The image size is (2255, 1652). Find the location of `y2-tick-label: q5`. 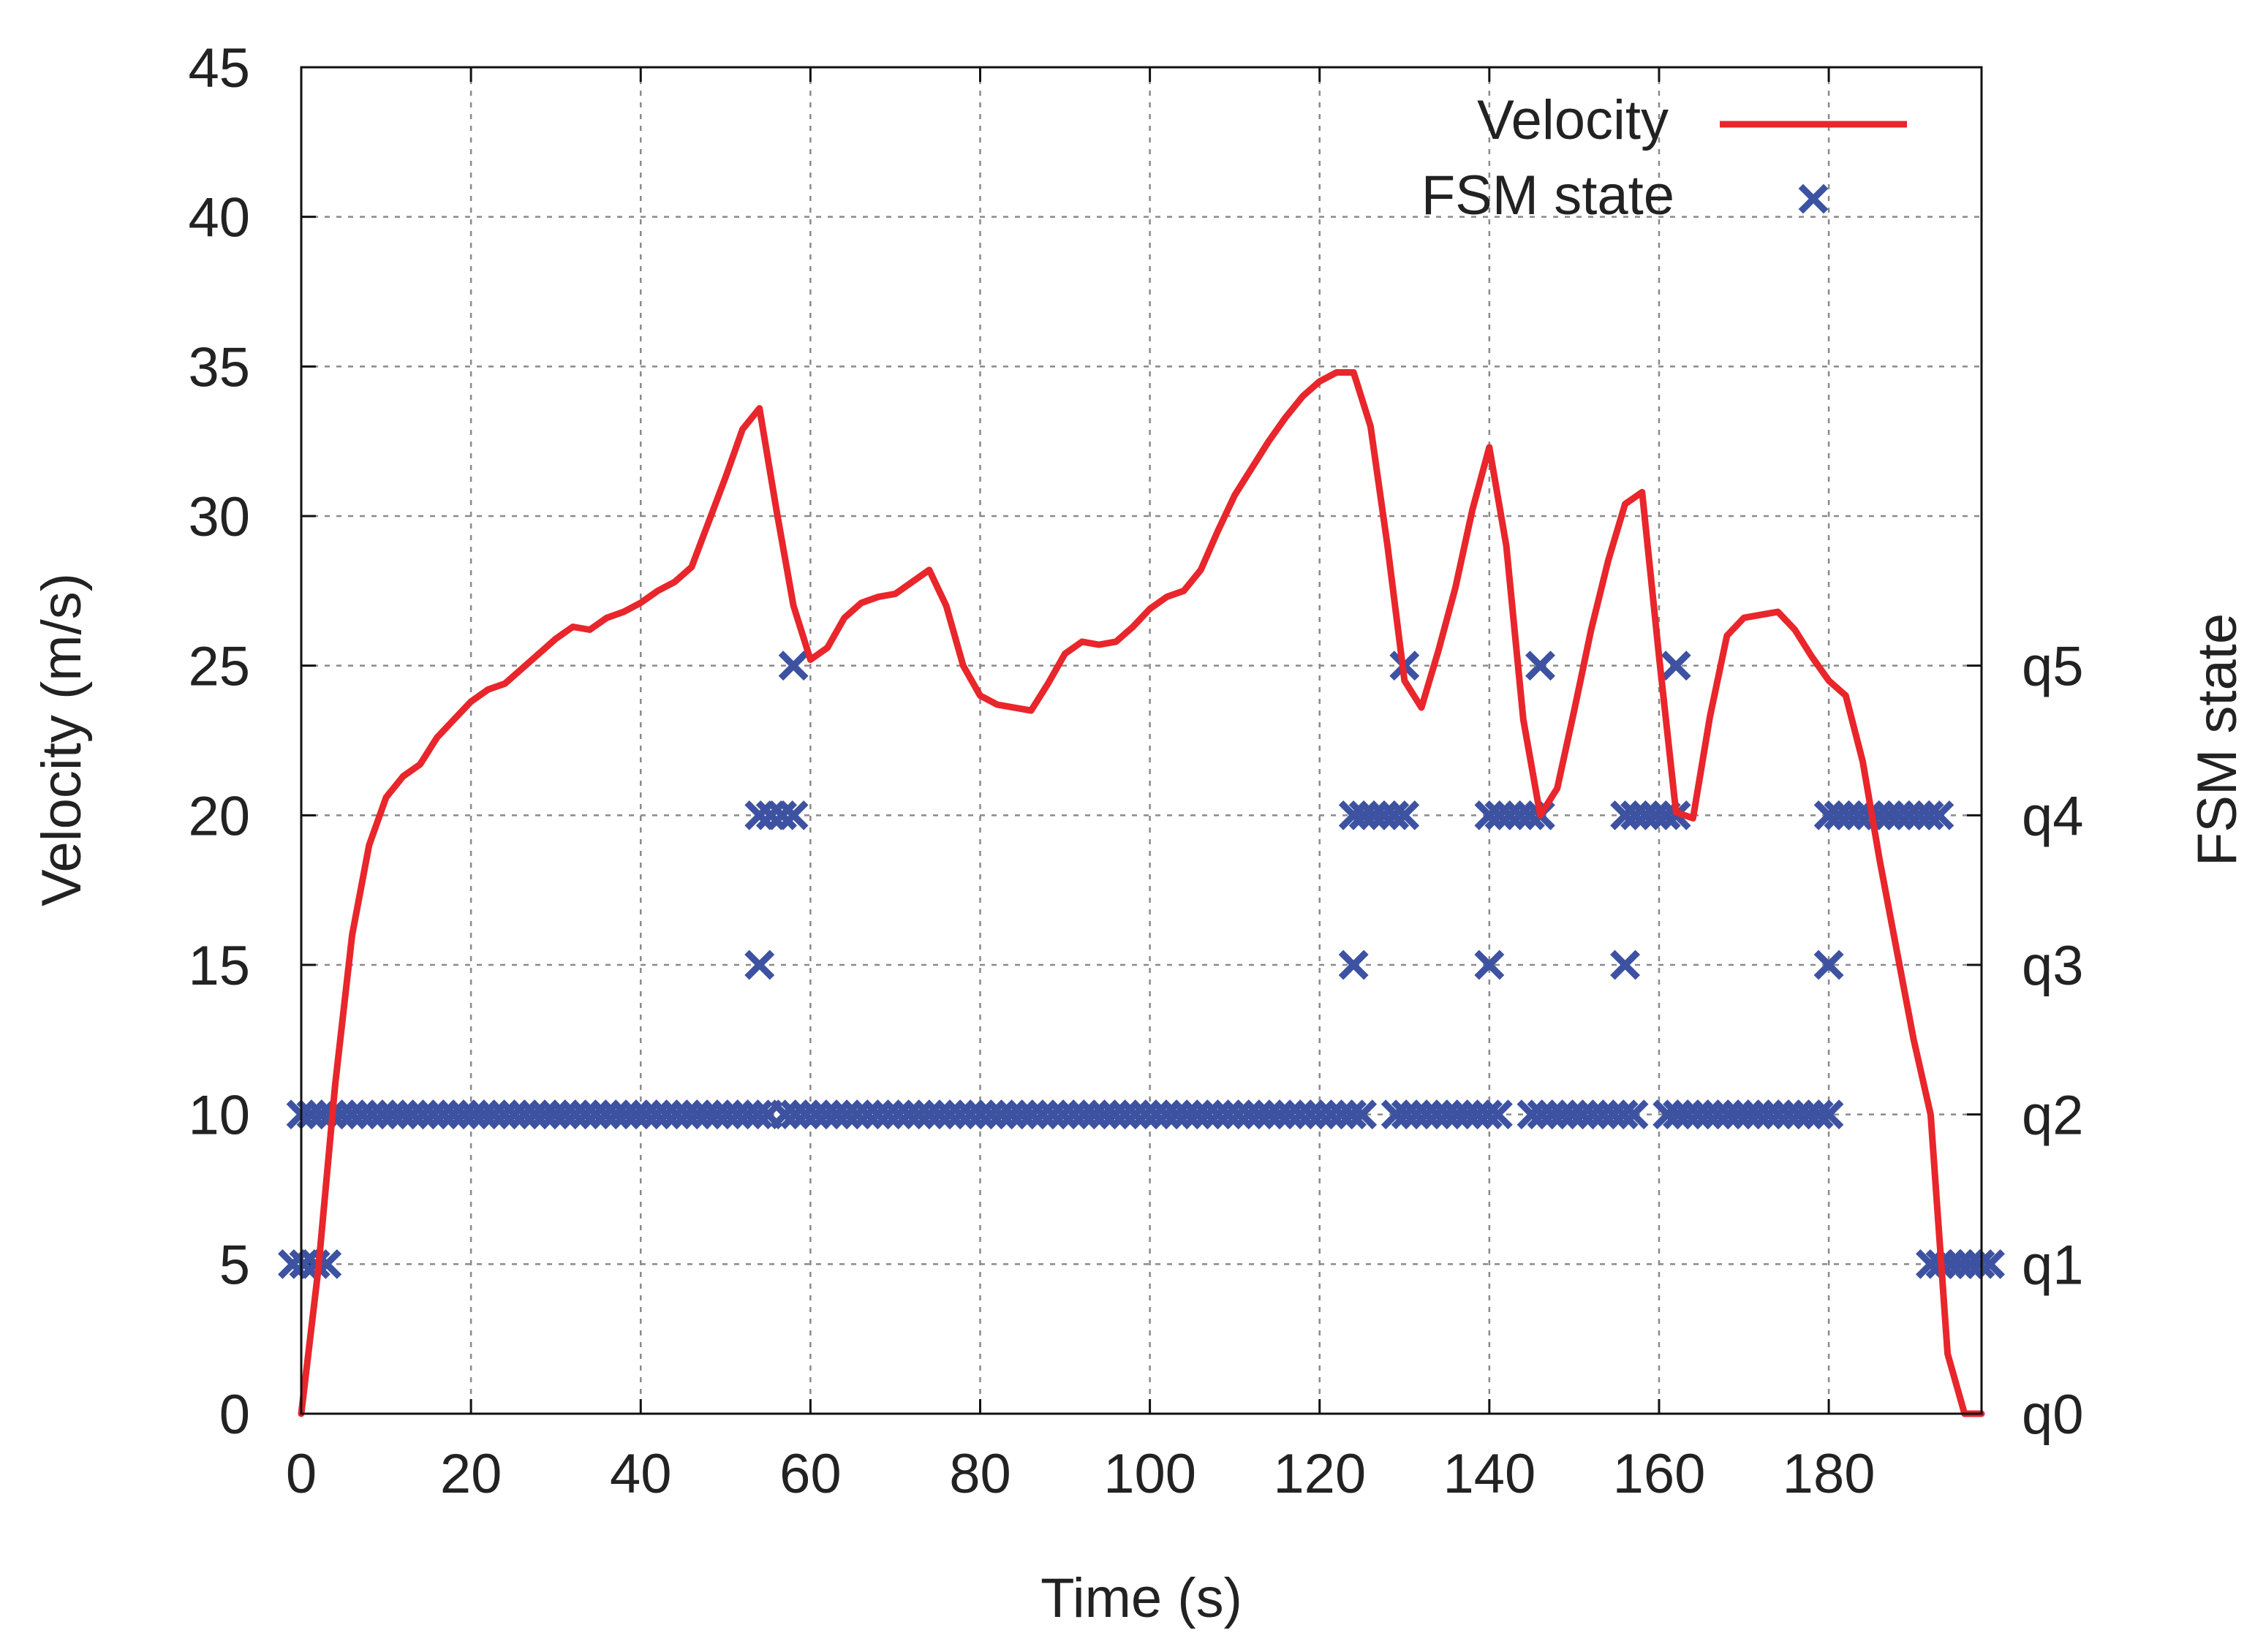

y2-tick-label: q5 is located at coordinates (2053, 667).